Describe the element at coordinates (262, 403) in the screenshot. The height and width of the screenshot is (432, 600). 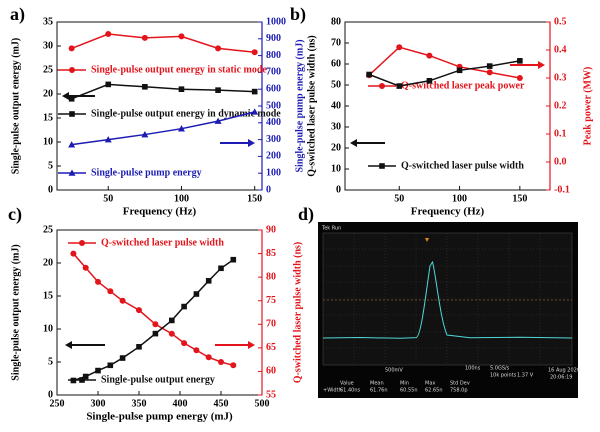
I see `x-tick-label: 500` at that location.